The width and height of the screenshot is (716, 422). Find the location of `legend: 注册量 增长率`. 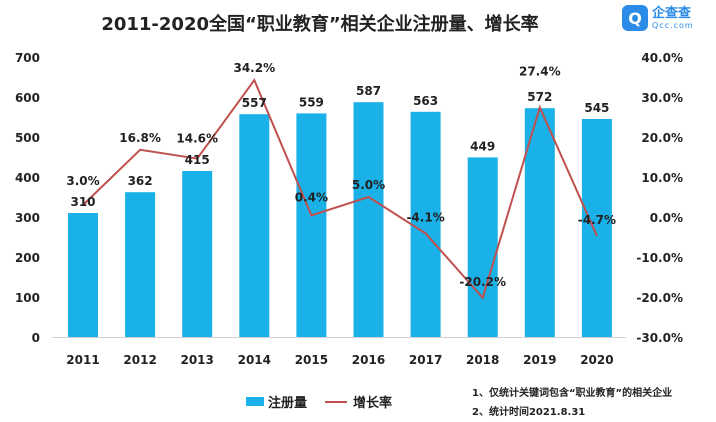

legend: 注册量 增长率 is located at coordinates (319, 401).